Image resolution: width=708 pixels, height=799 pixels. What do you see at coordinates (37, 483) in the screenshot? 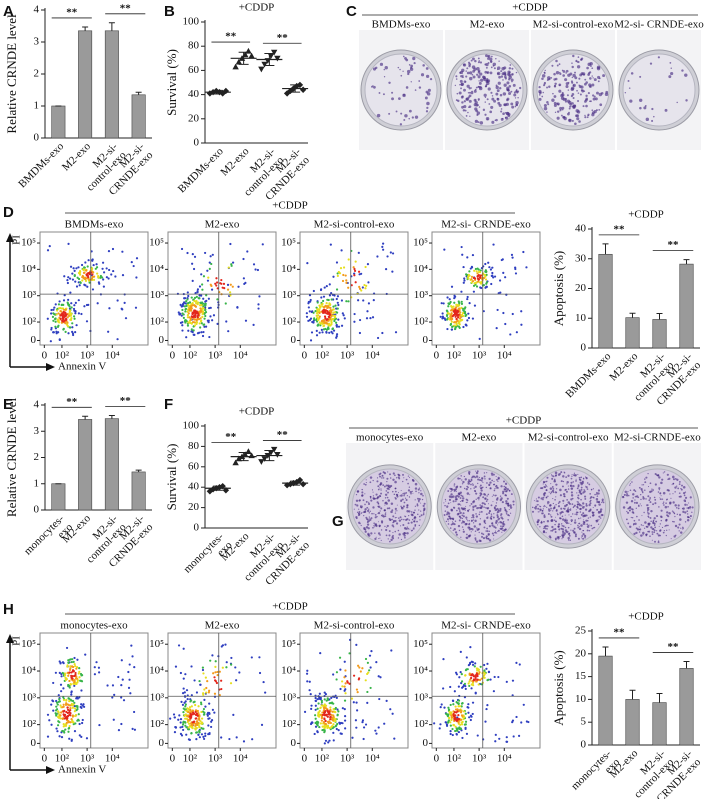
I see `y-tick-label: 1` at bounding box center [37, 483].